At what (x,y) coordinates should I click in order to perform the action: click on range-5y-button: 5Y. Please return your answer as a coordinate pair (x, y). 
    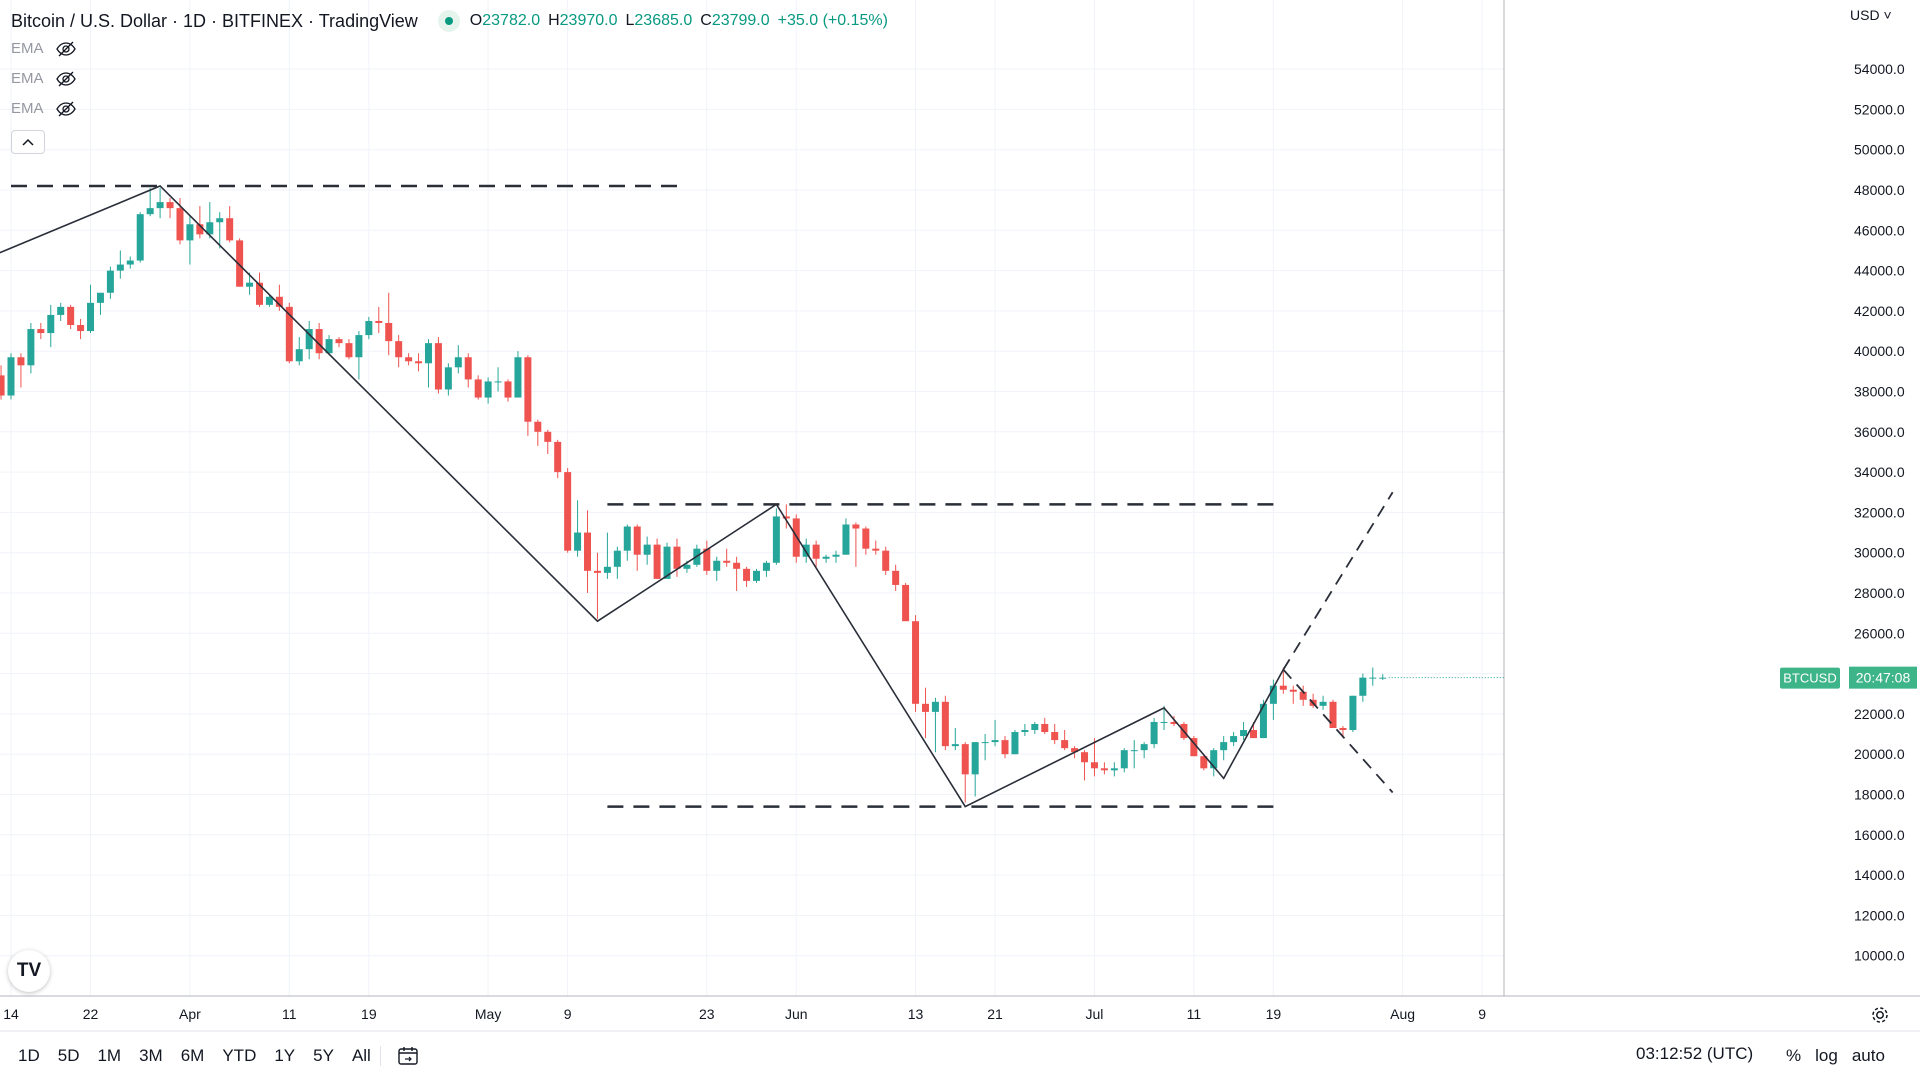
    Looking at the image, I should click on (323, 1055).